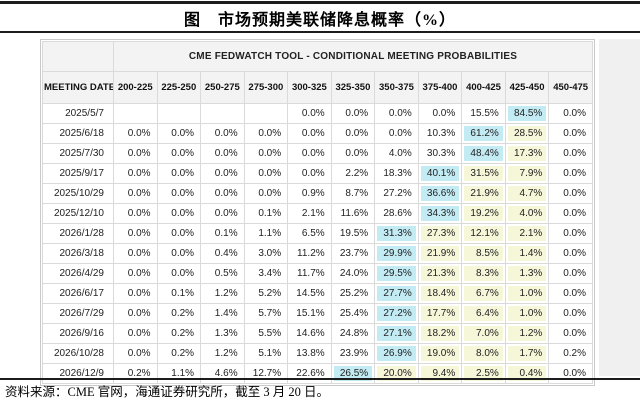 The image size is (640, 403). What do you see at coordinates (78, 253) in the screenshot?
I see `meeting-date-cell: 2026/3/18` at bounding box center [78, 253].